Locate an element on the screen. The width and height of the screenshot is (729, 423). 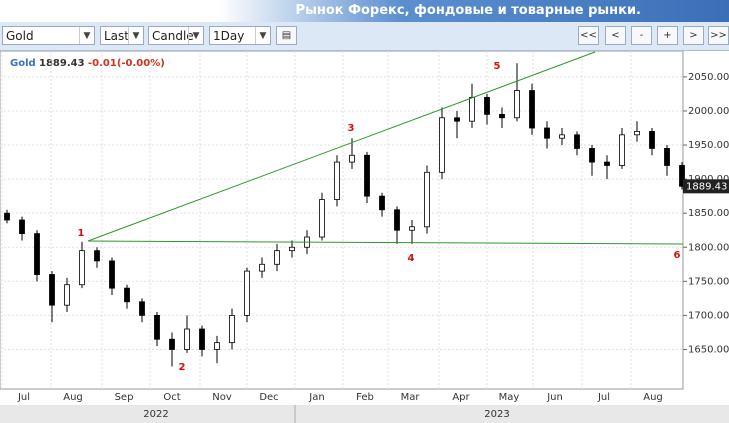
y-tick-label: 1950.00 is located at coordinates (708, 145).